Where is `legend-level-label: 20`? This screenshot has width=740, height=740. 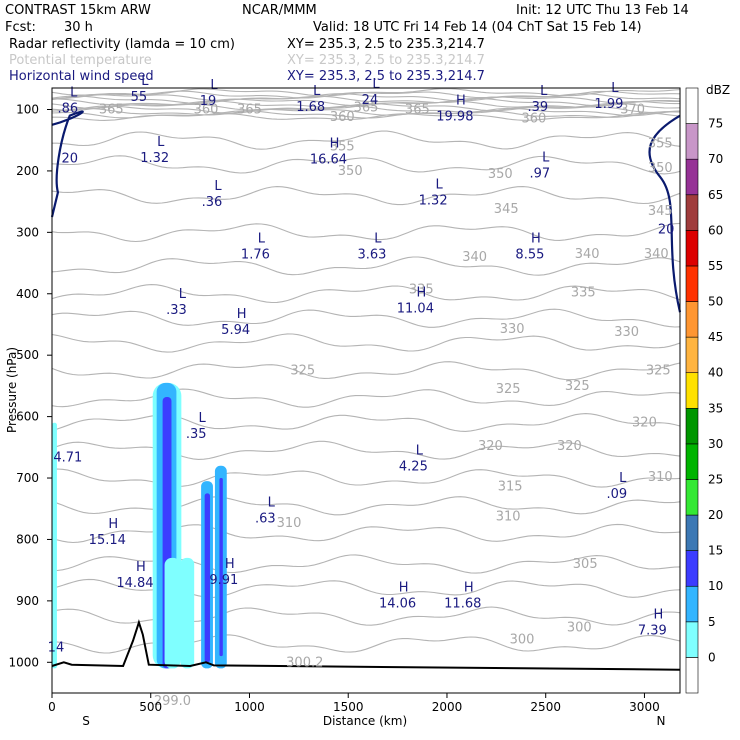
legend-level-label: 20 is located at coordinates (715, 515).